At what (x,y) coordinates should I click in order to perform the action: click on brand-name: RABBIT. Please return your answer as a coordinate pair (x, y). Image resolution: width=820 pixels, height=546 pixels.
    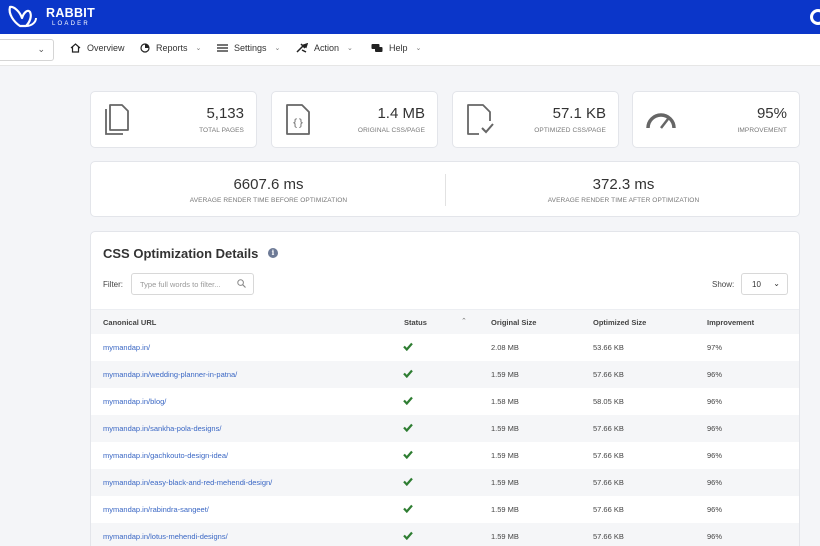
    Looking at the image, I should click on (71, 13).